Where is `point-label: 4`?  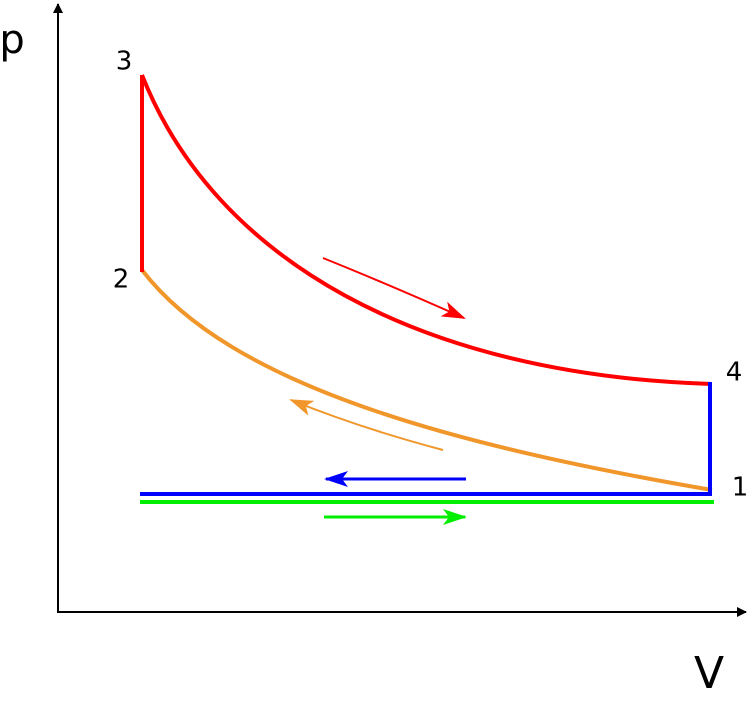
point-label: 4 is located at coordinates (734, 373).